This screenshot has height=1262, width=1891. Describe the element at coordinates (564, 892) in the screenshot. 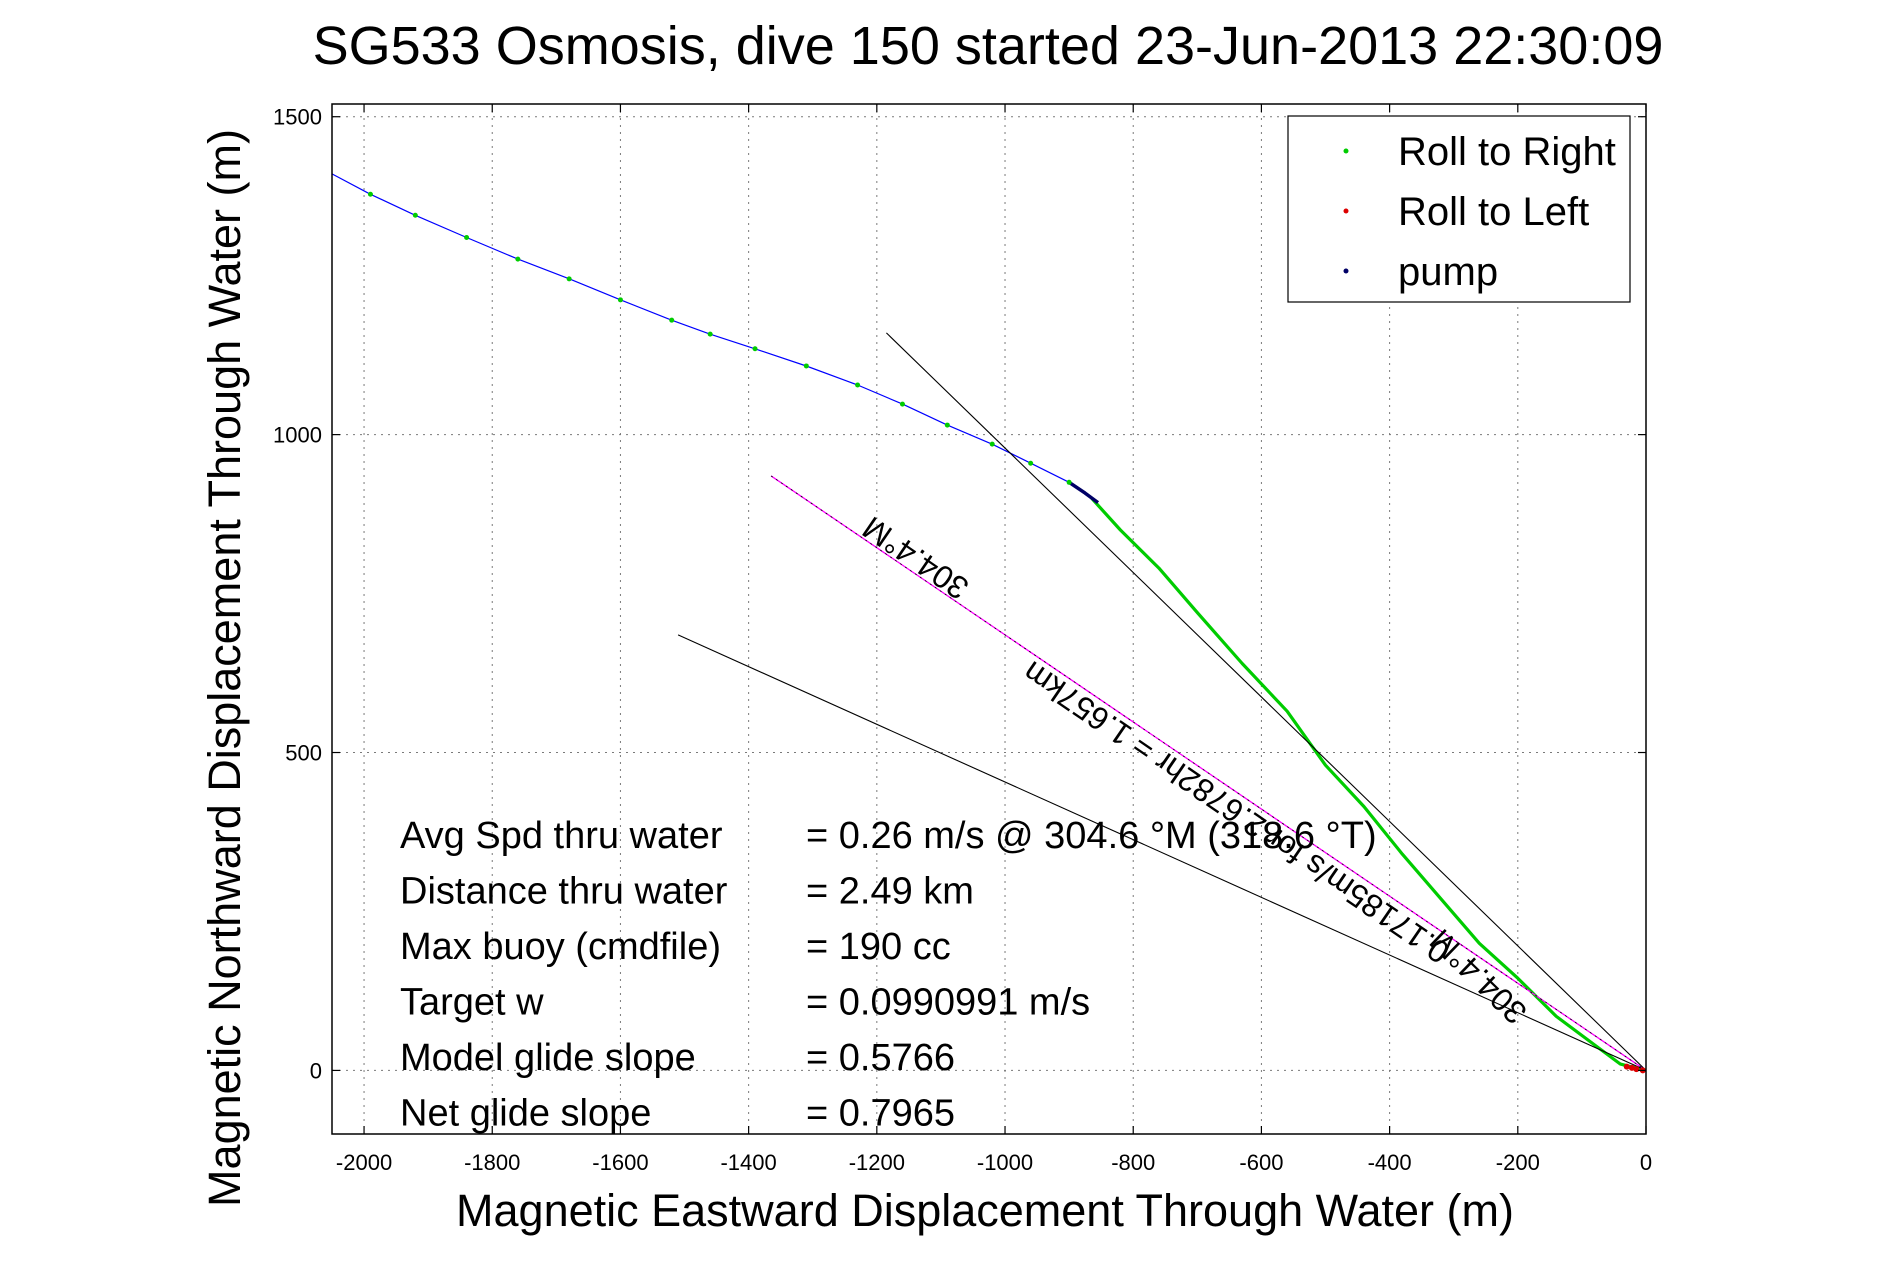

I see `stat-label: Distance thru water` at that location.